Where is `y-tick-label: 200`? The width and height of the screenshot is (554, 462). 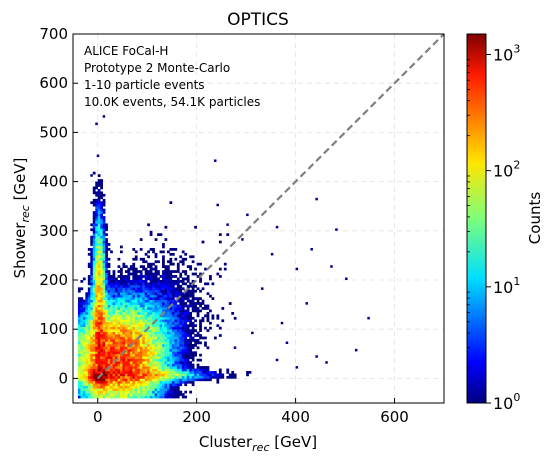 y-tick-label: 200 is located at coordinates (53, 280).